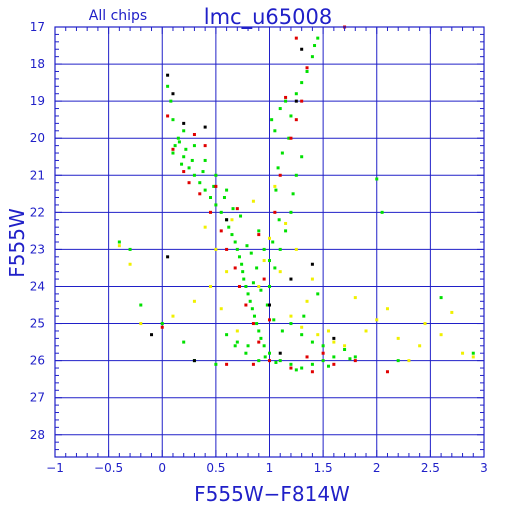 The width and height of the screenshot is (512, 512). I want to click on y-tick-label: 19, so click(37, 101).